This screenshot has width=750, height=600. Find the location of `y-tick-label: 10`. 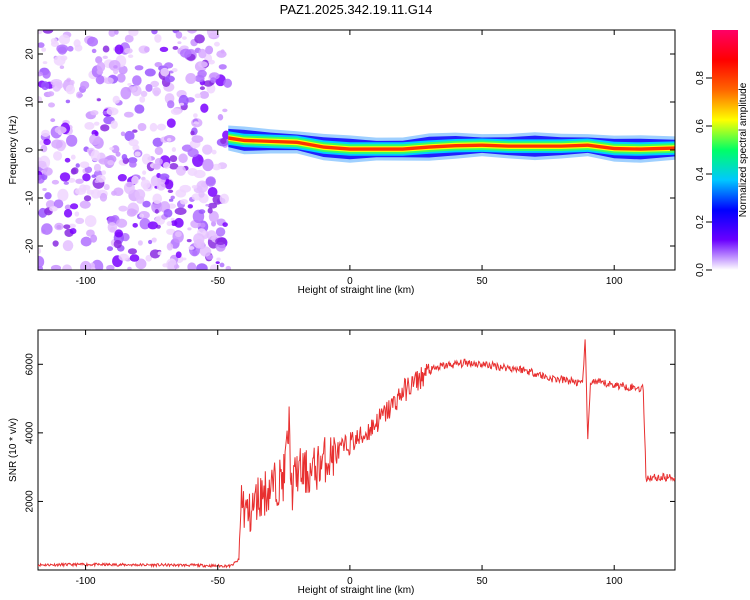

y-tick-label: 10 is located at coordinates (30, 102).